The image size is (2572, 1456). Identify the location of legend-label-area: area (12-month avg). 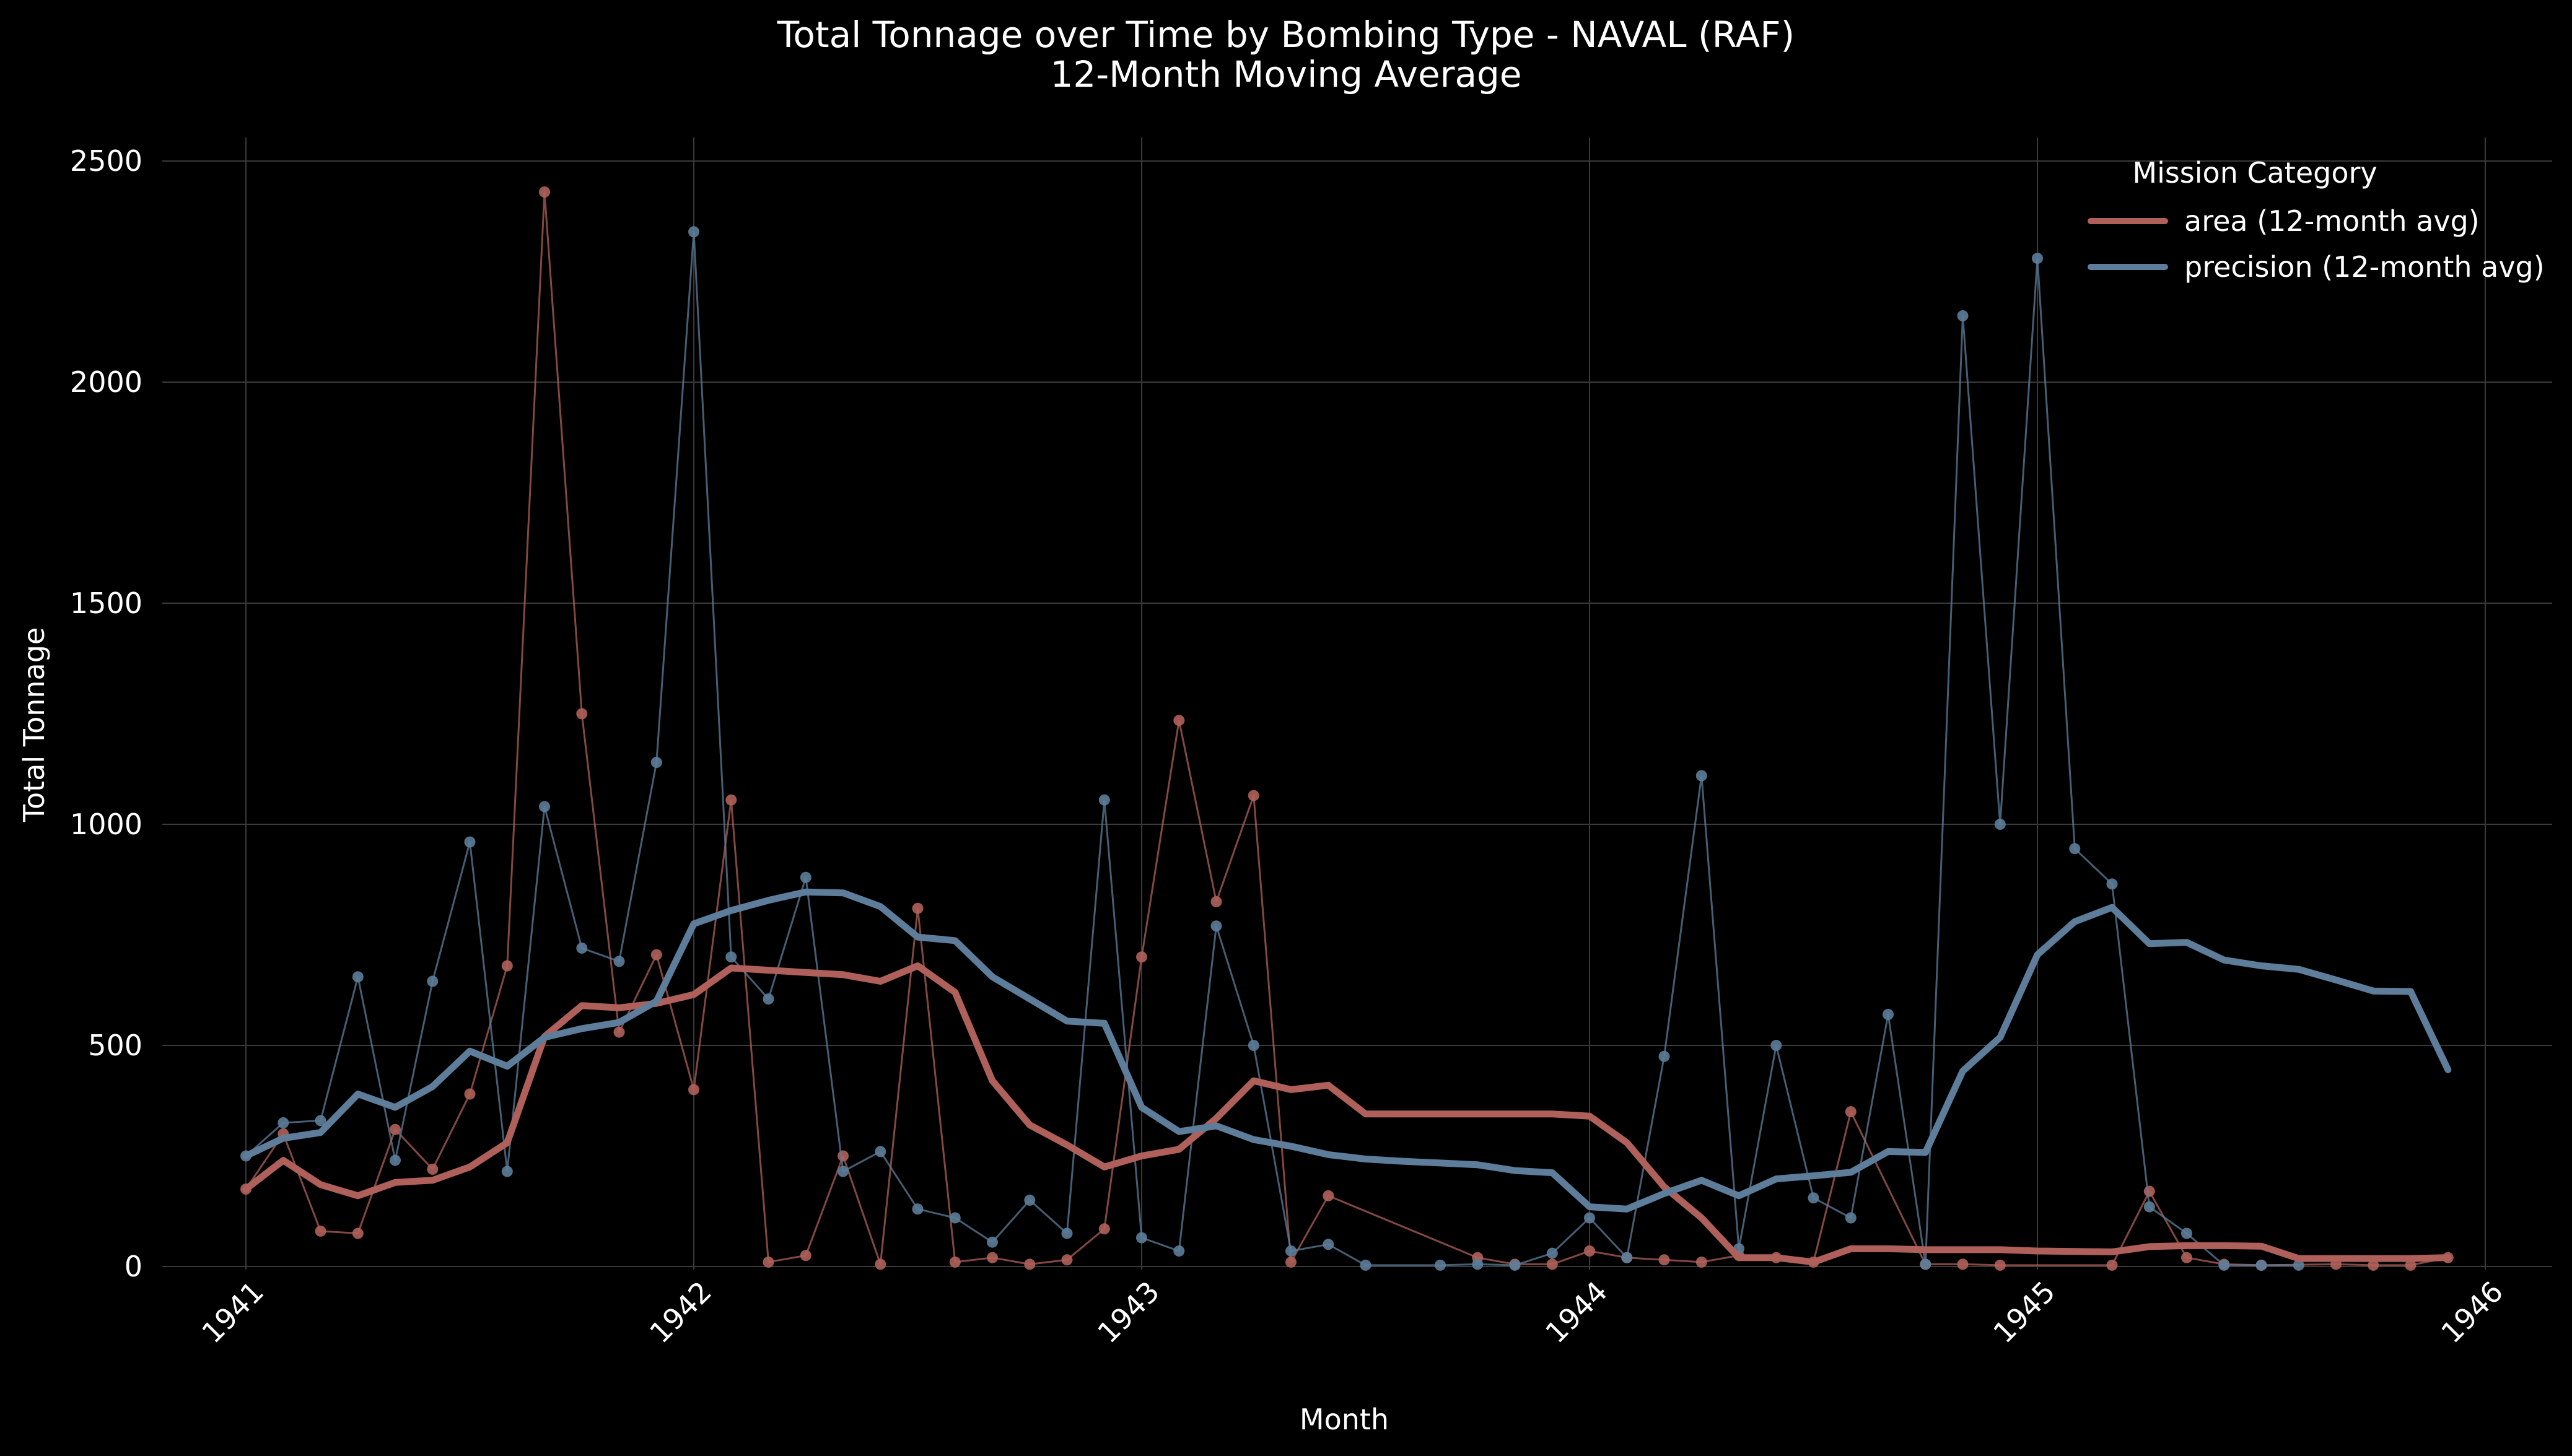
(2332, 221).